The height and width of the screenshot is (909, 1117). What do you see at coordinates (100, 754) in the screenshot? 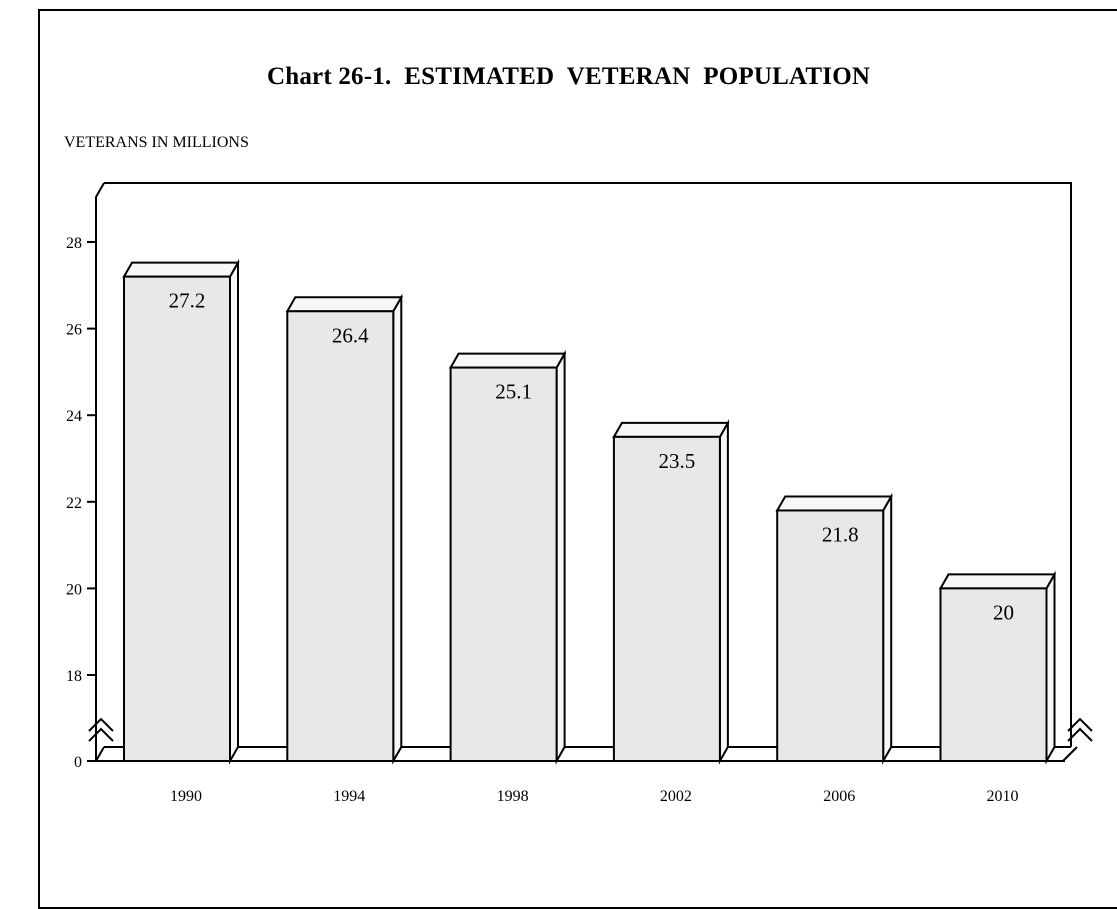
I see `floor-left-edge` at bounding box center [100, 754].